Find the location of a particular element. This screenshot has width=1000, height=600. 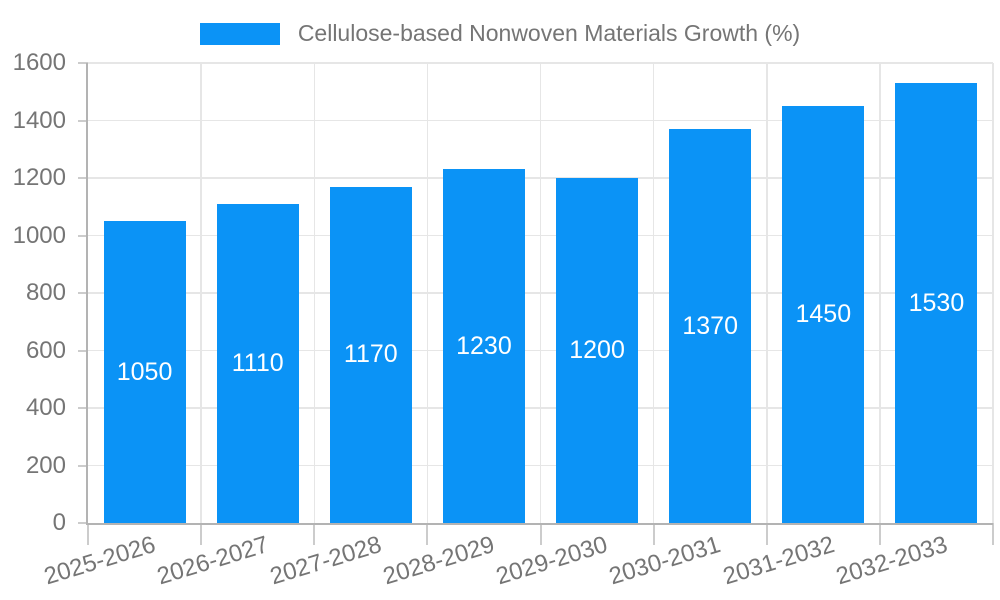

y-axis-label: 0 is located at coordinates (59, 522).